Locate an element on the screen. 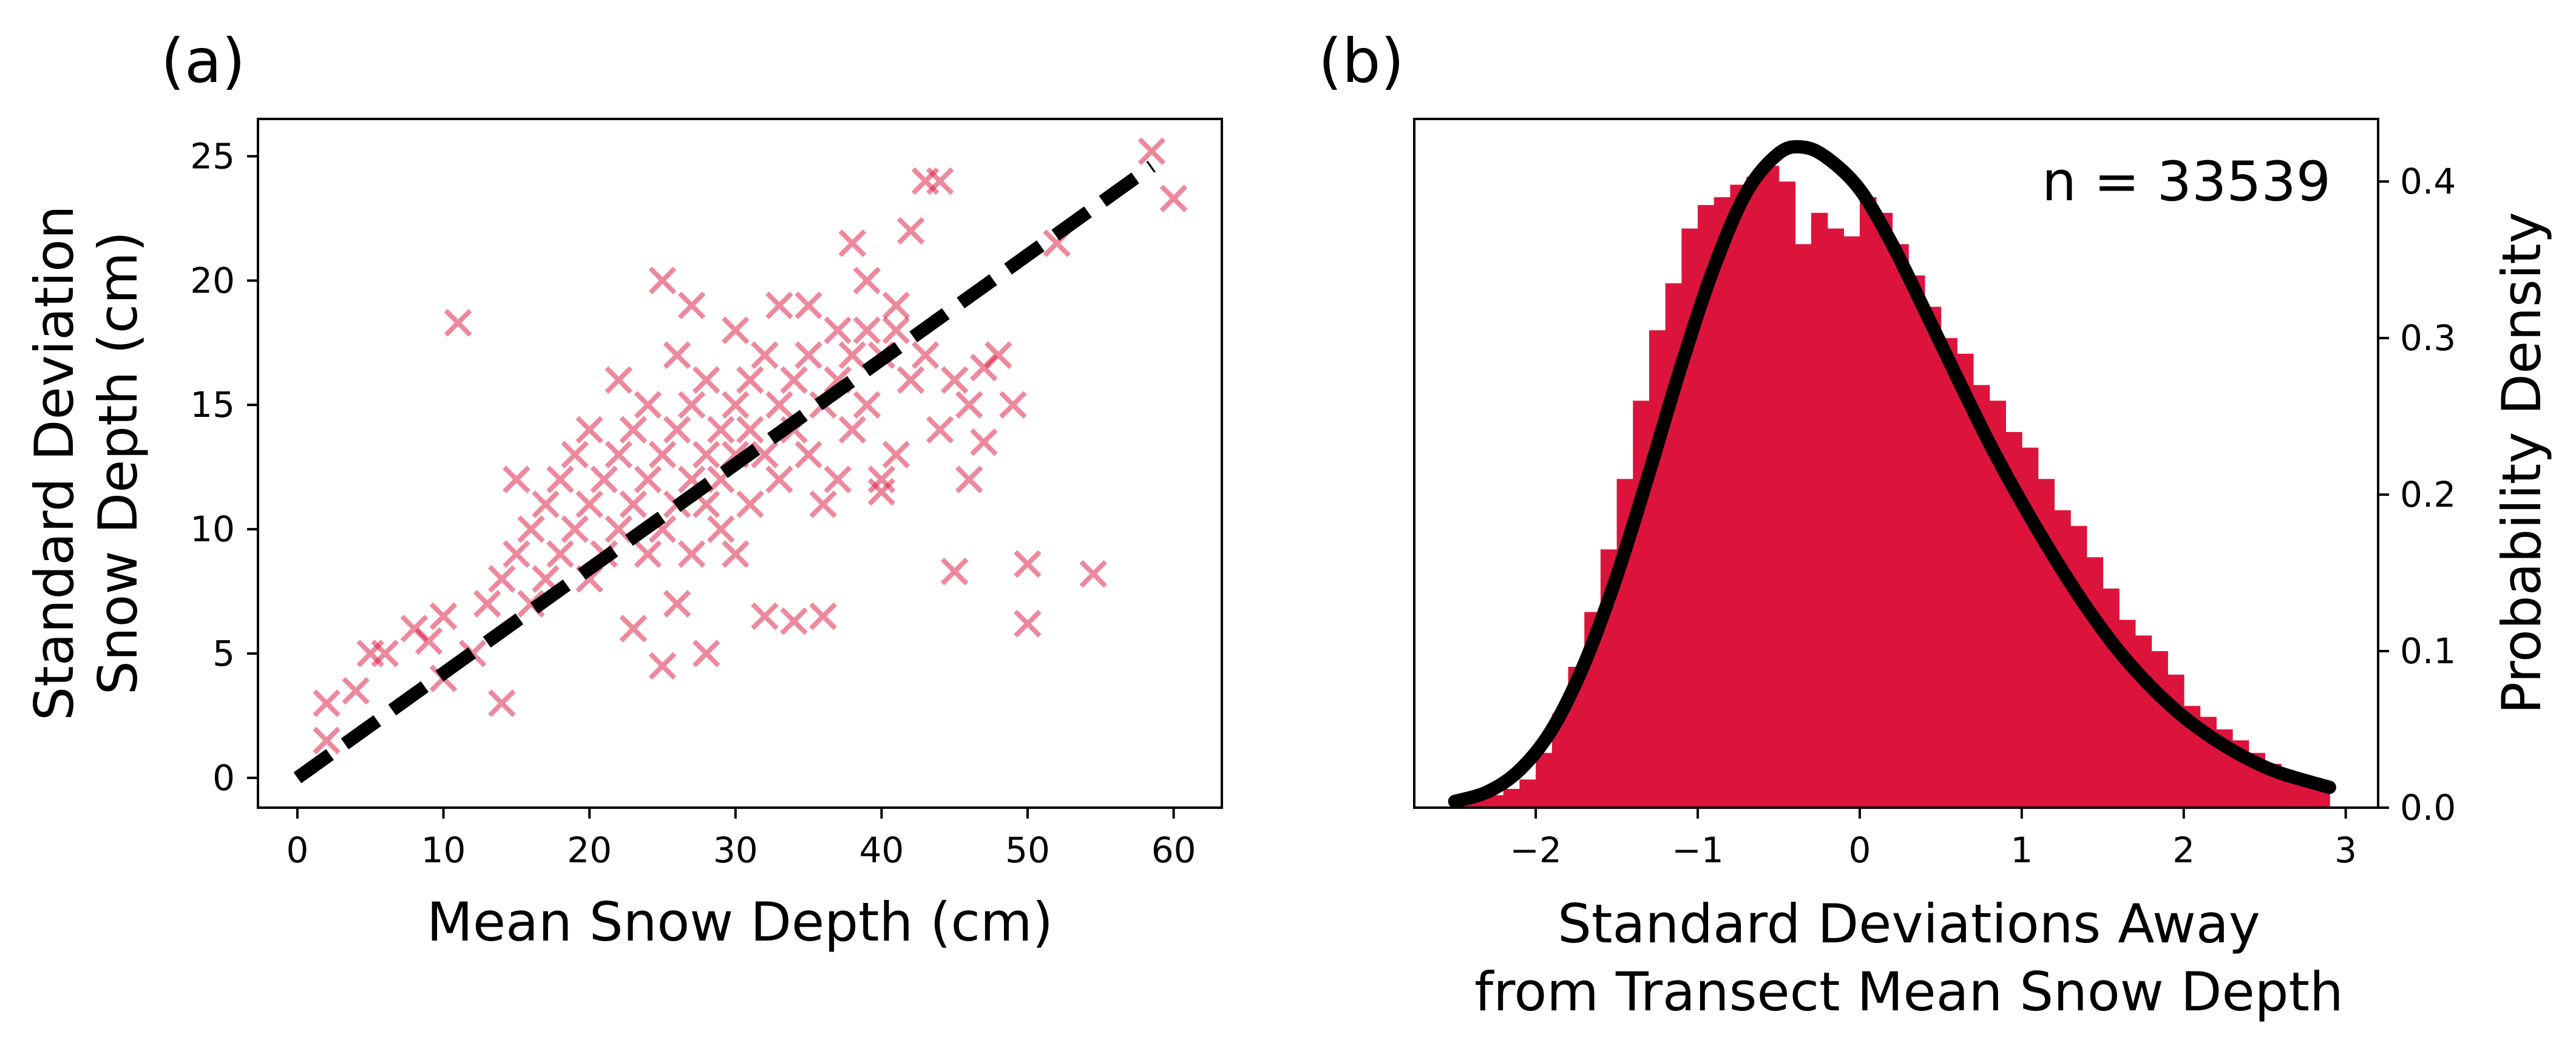 This screenshot has height=1051, width=2576. histogram-y-axis-label: Probability Density is located at coordinates (2521, 463).